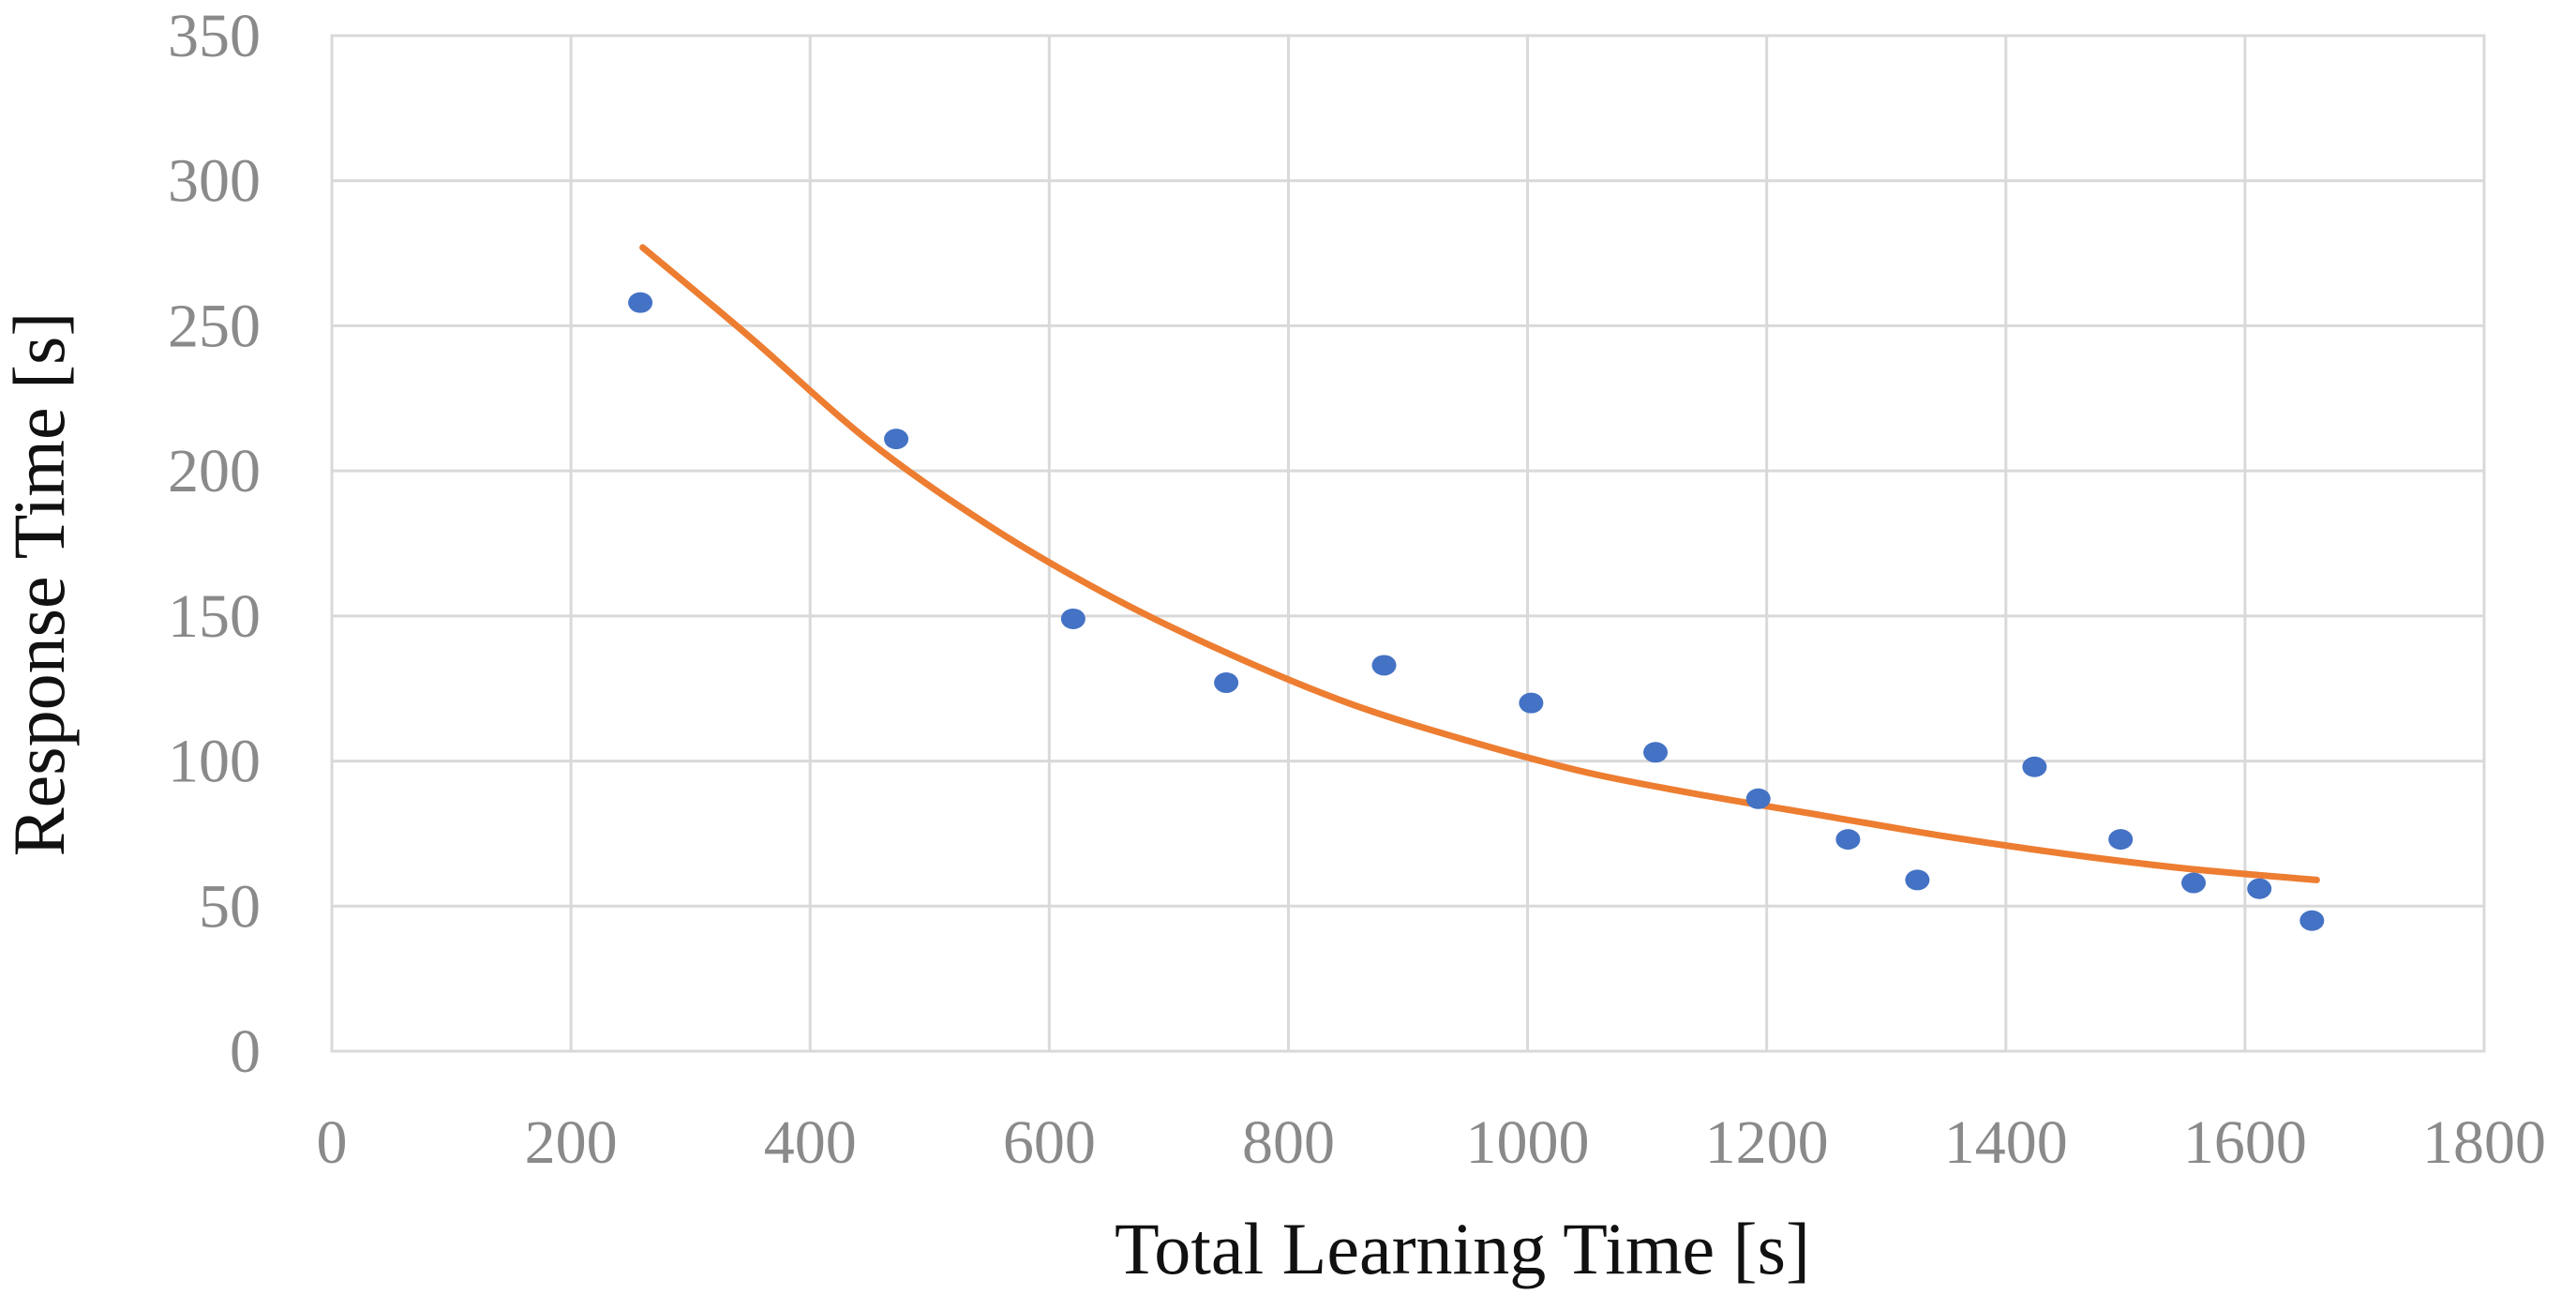  I want to click on y-tick-label: 100, so click(215, 762).